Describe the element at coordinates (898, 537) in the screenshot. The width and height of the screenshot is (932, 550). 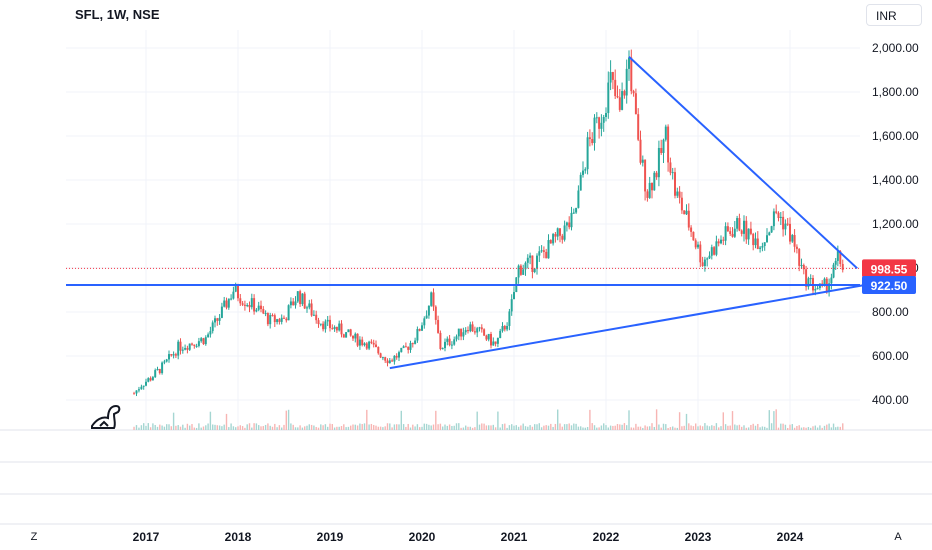
I see `auto-scale-button: A` at that location.